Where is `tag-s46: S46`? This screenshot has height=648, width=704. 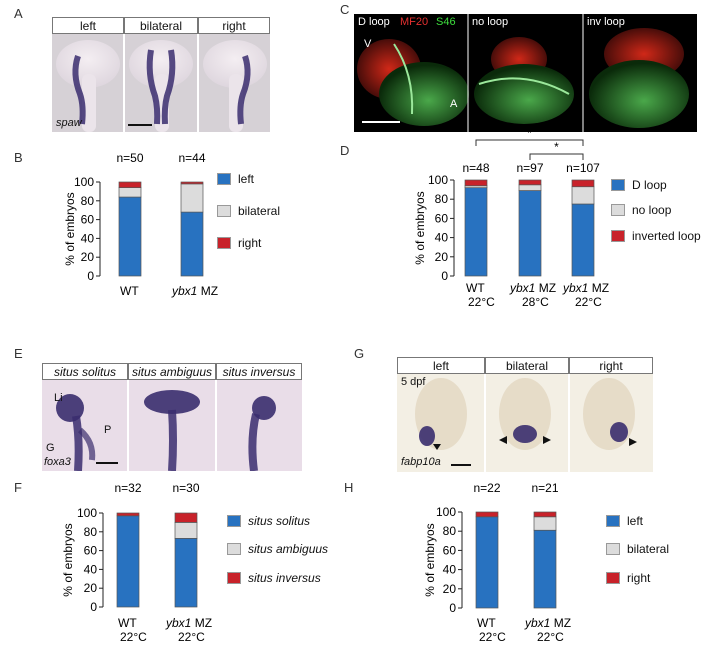 tag-s46: S46 is located at coordinates (446, 22).